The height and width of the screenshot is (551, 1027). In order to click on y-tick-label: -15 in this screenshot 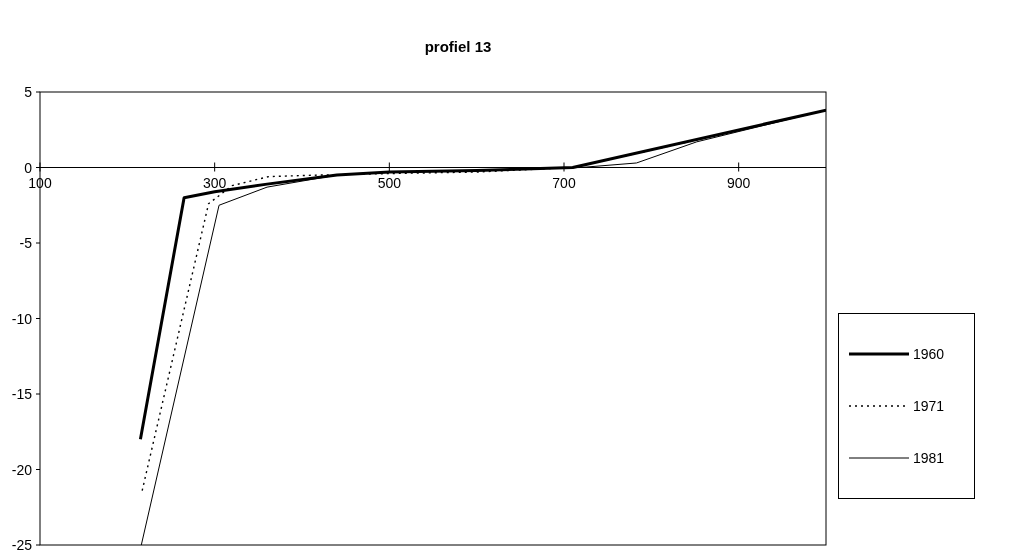, I will do `click(22, 394)`.